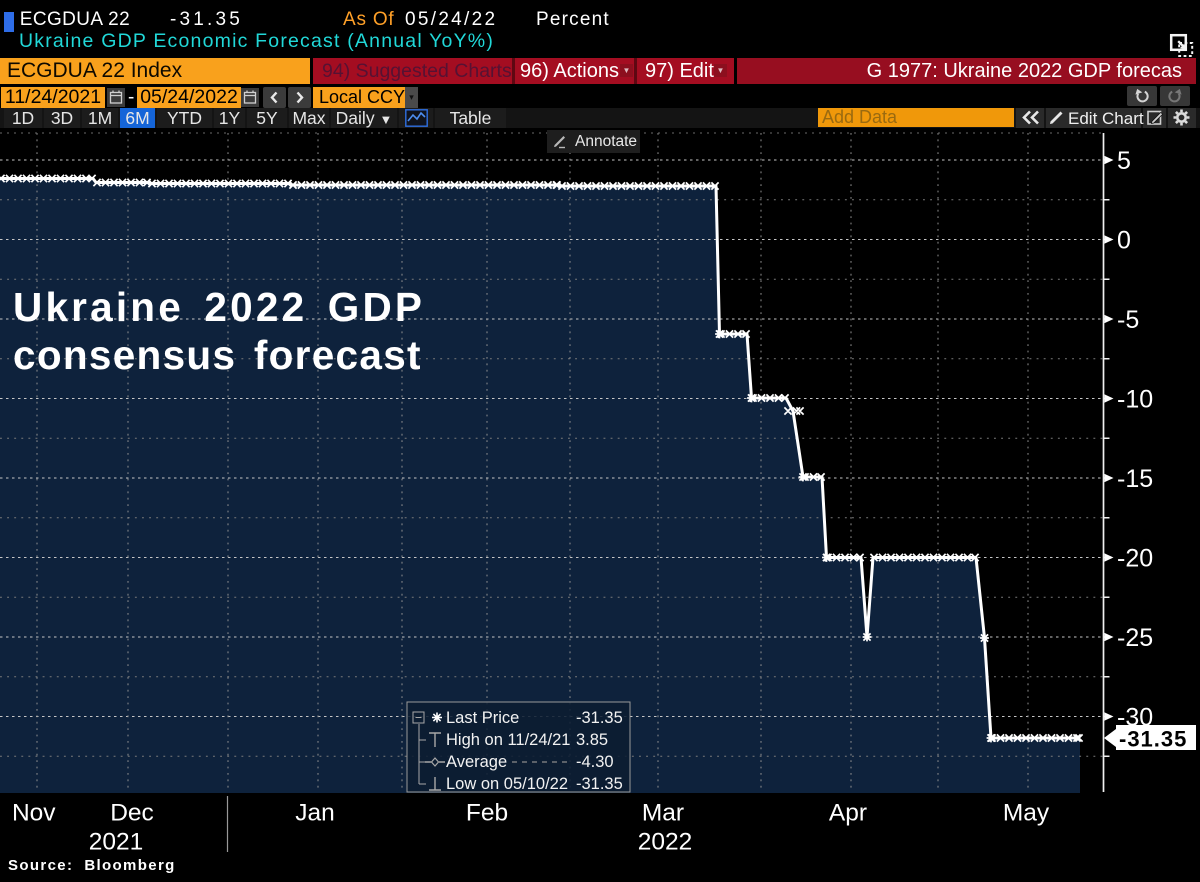 The height and width of the screenshot is (882, 1200). Describe the element at coordinates (1135, 638) in the screenshot. I see `svg-text: -25` at that location.